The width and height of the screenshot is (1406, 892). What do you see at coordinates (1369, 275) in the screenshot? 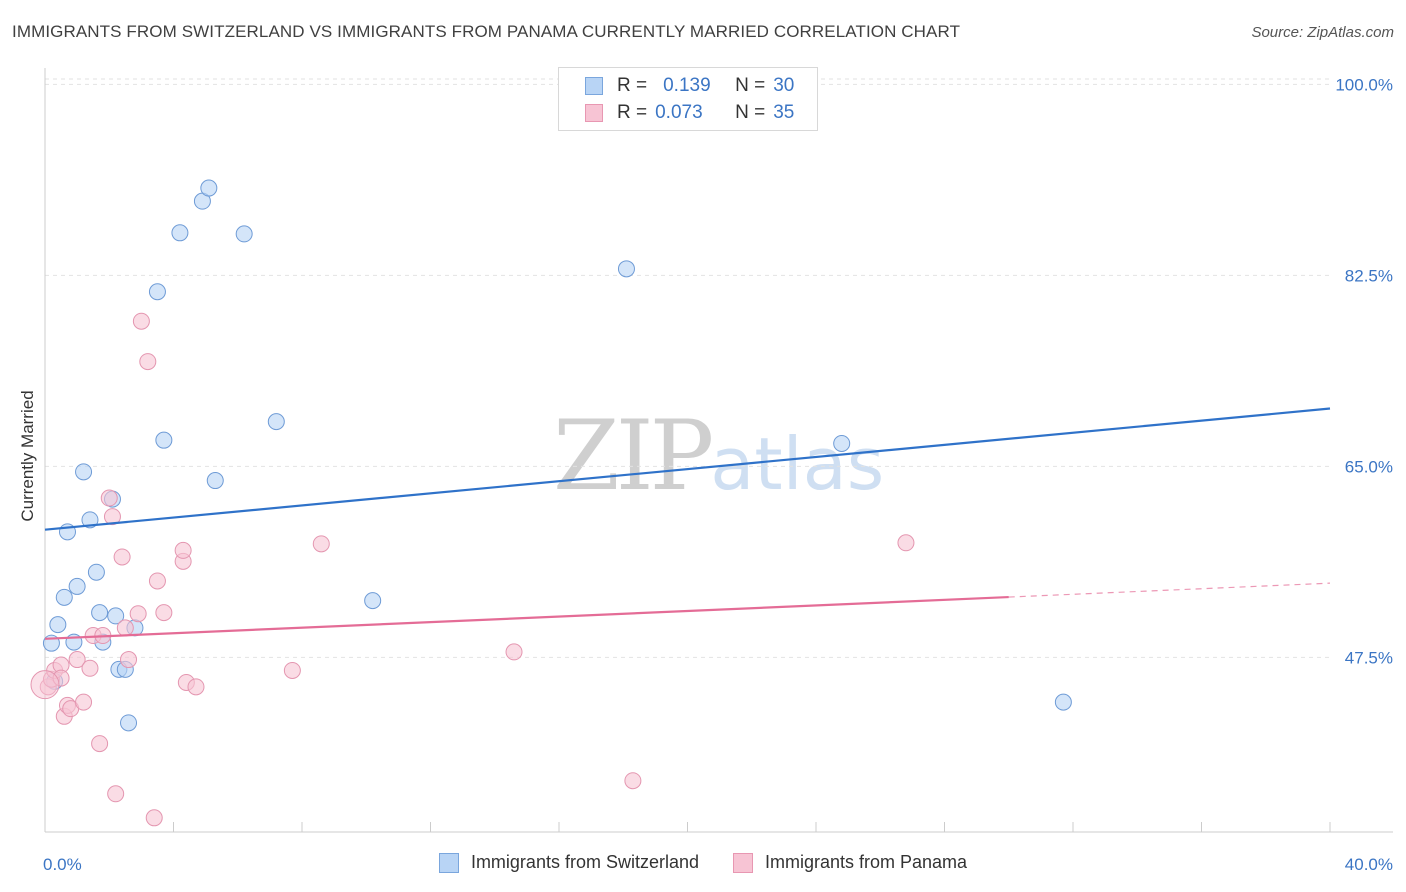
I see `y-tick-label: 82.5%` at bounding box center [1369, 275].